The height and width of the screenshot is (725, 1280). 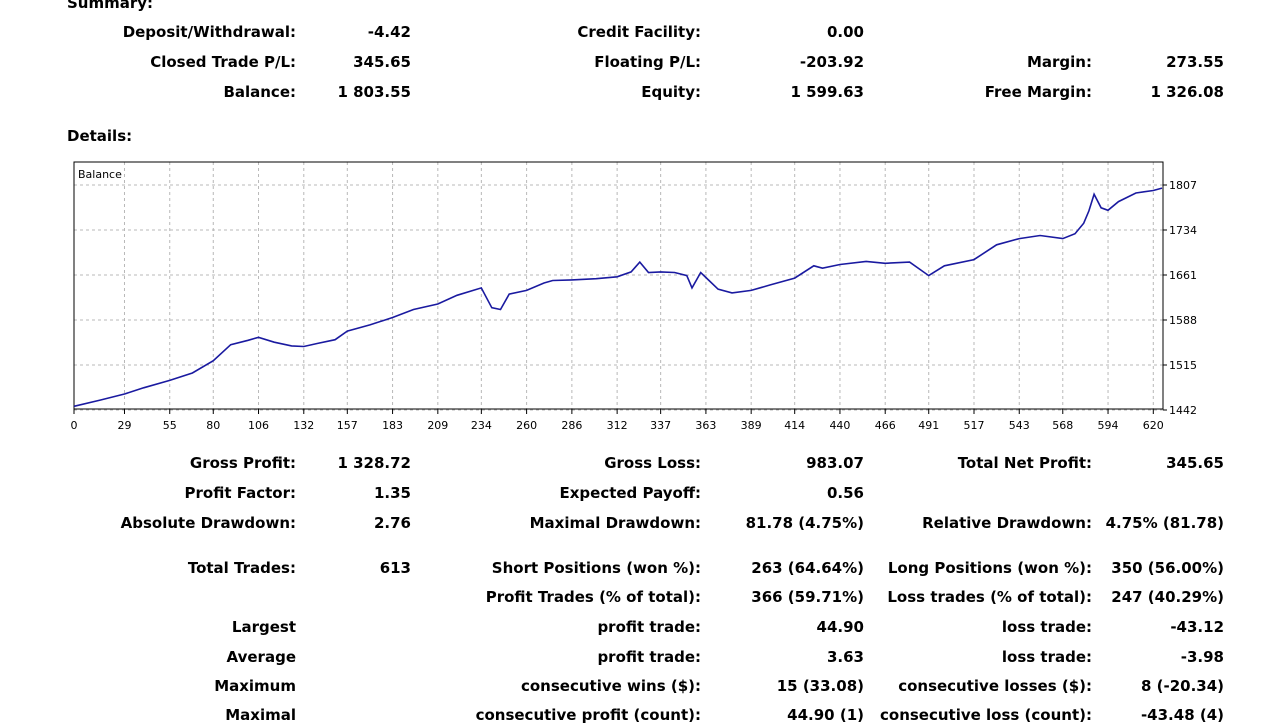 I want to click on closed-trade-pl-value: 345.65, so click(x=382, y=62).